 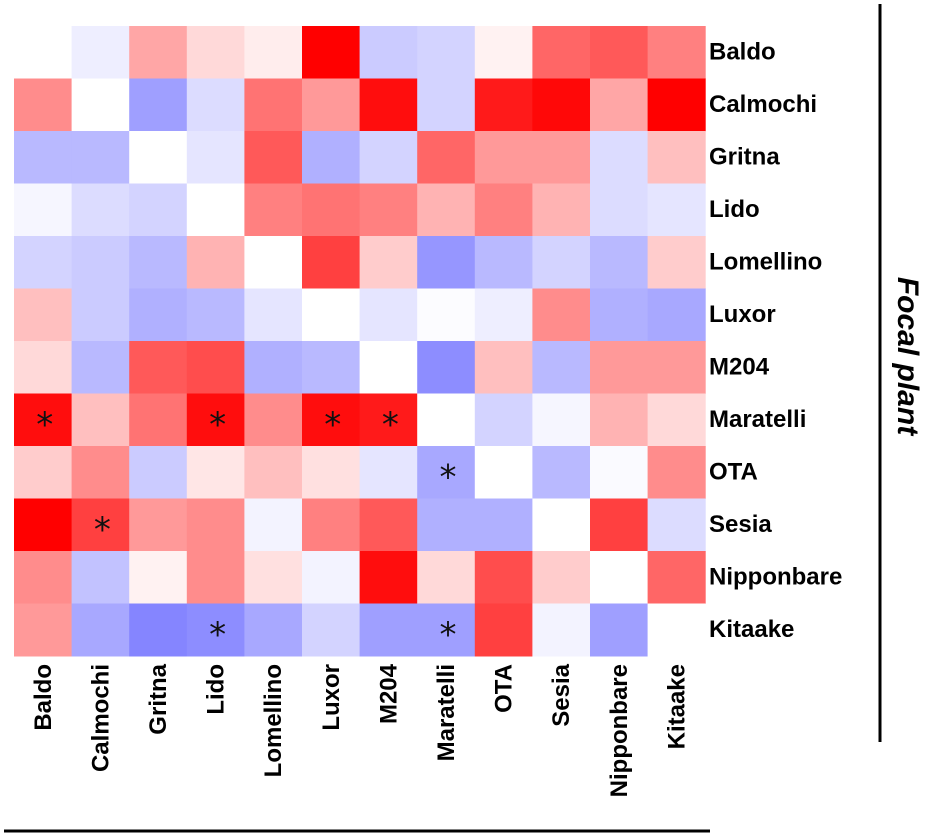 What do you see at coordinates (504, 688) in the screenshot?
I see `column-label: OTA` at bounding box center [504, 688].